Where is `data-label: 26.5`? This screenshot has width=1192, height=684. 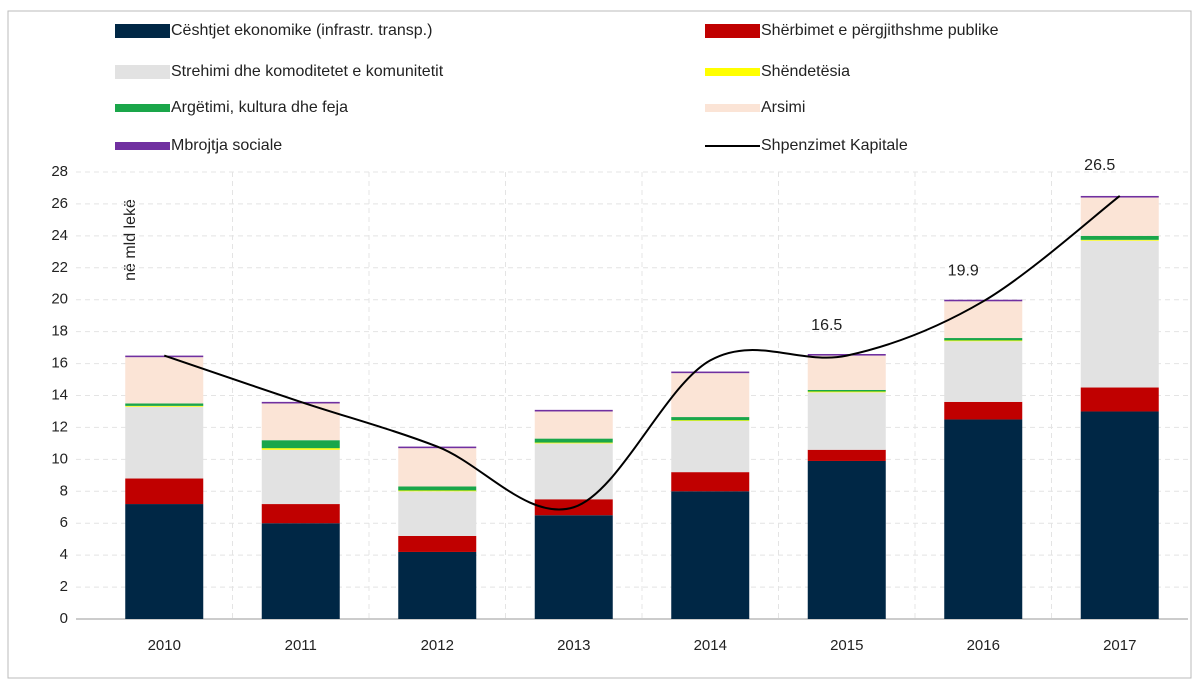
data-label: 26.5 is located at coordinates (1099, 165).